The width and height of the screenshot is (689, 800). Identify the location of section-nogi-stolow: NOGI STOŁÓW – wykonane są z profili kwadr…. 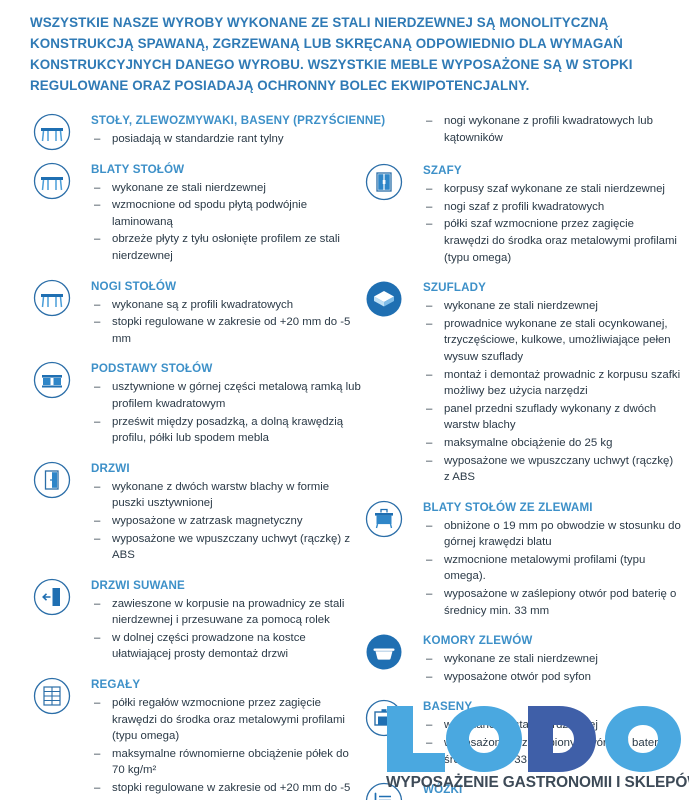
(196, 313).